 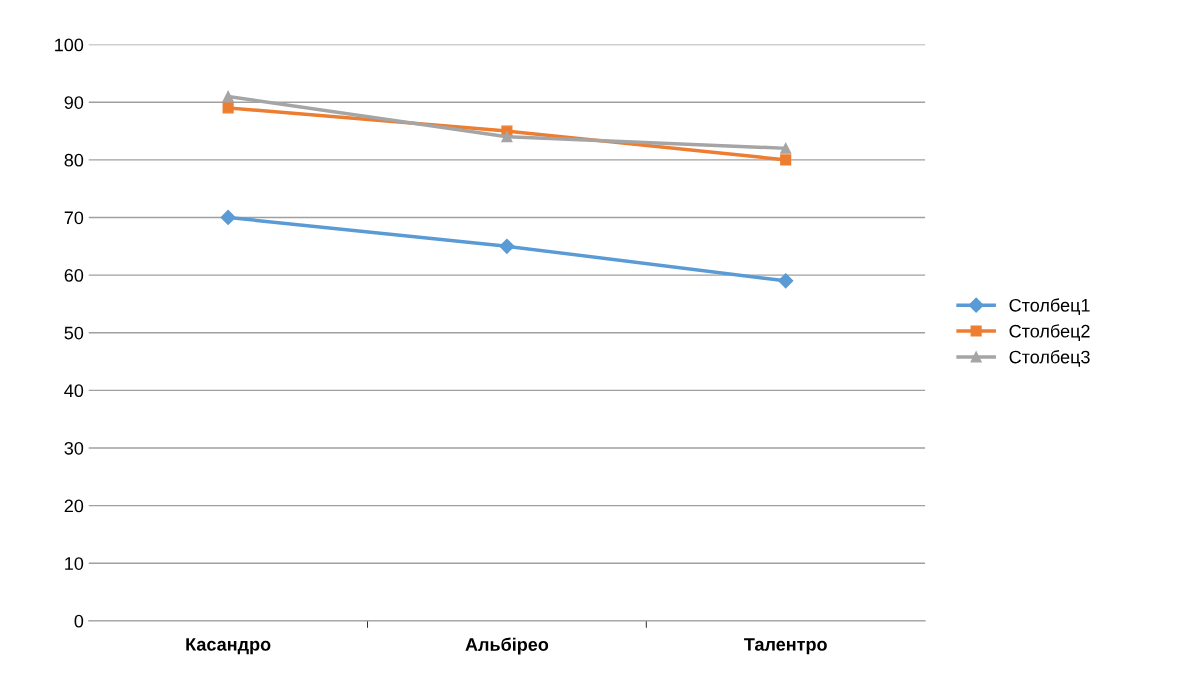 I want to click on y-tick-label: 70, so click(x=74, y=218).